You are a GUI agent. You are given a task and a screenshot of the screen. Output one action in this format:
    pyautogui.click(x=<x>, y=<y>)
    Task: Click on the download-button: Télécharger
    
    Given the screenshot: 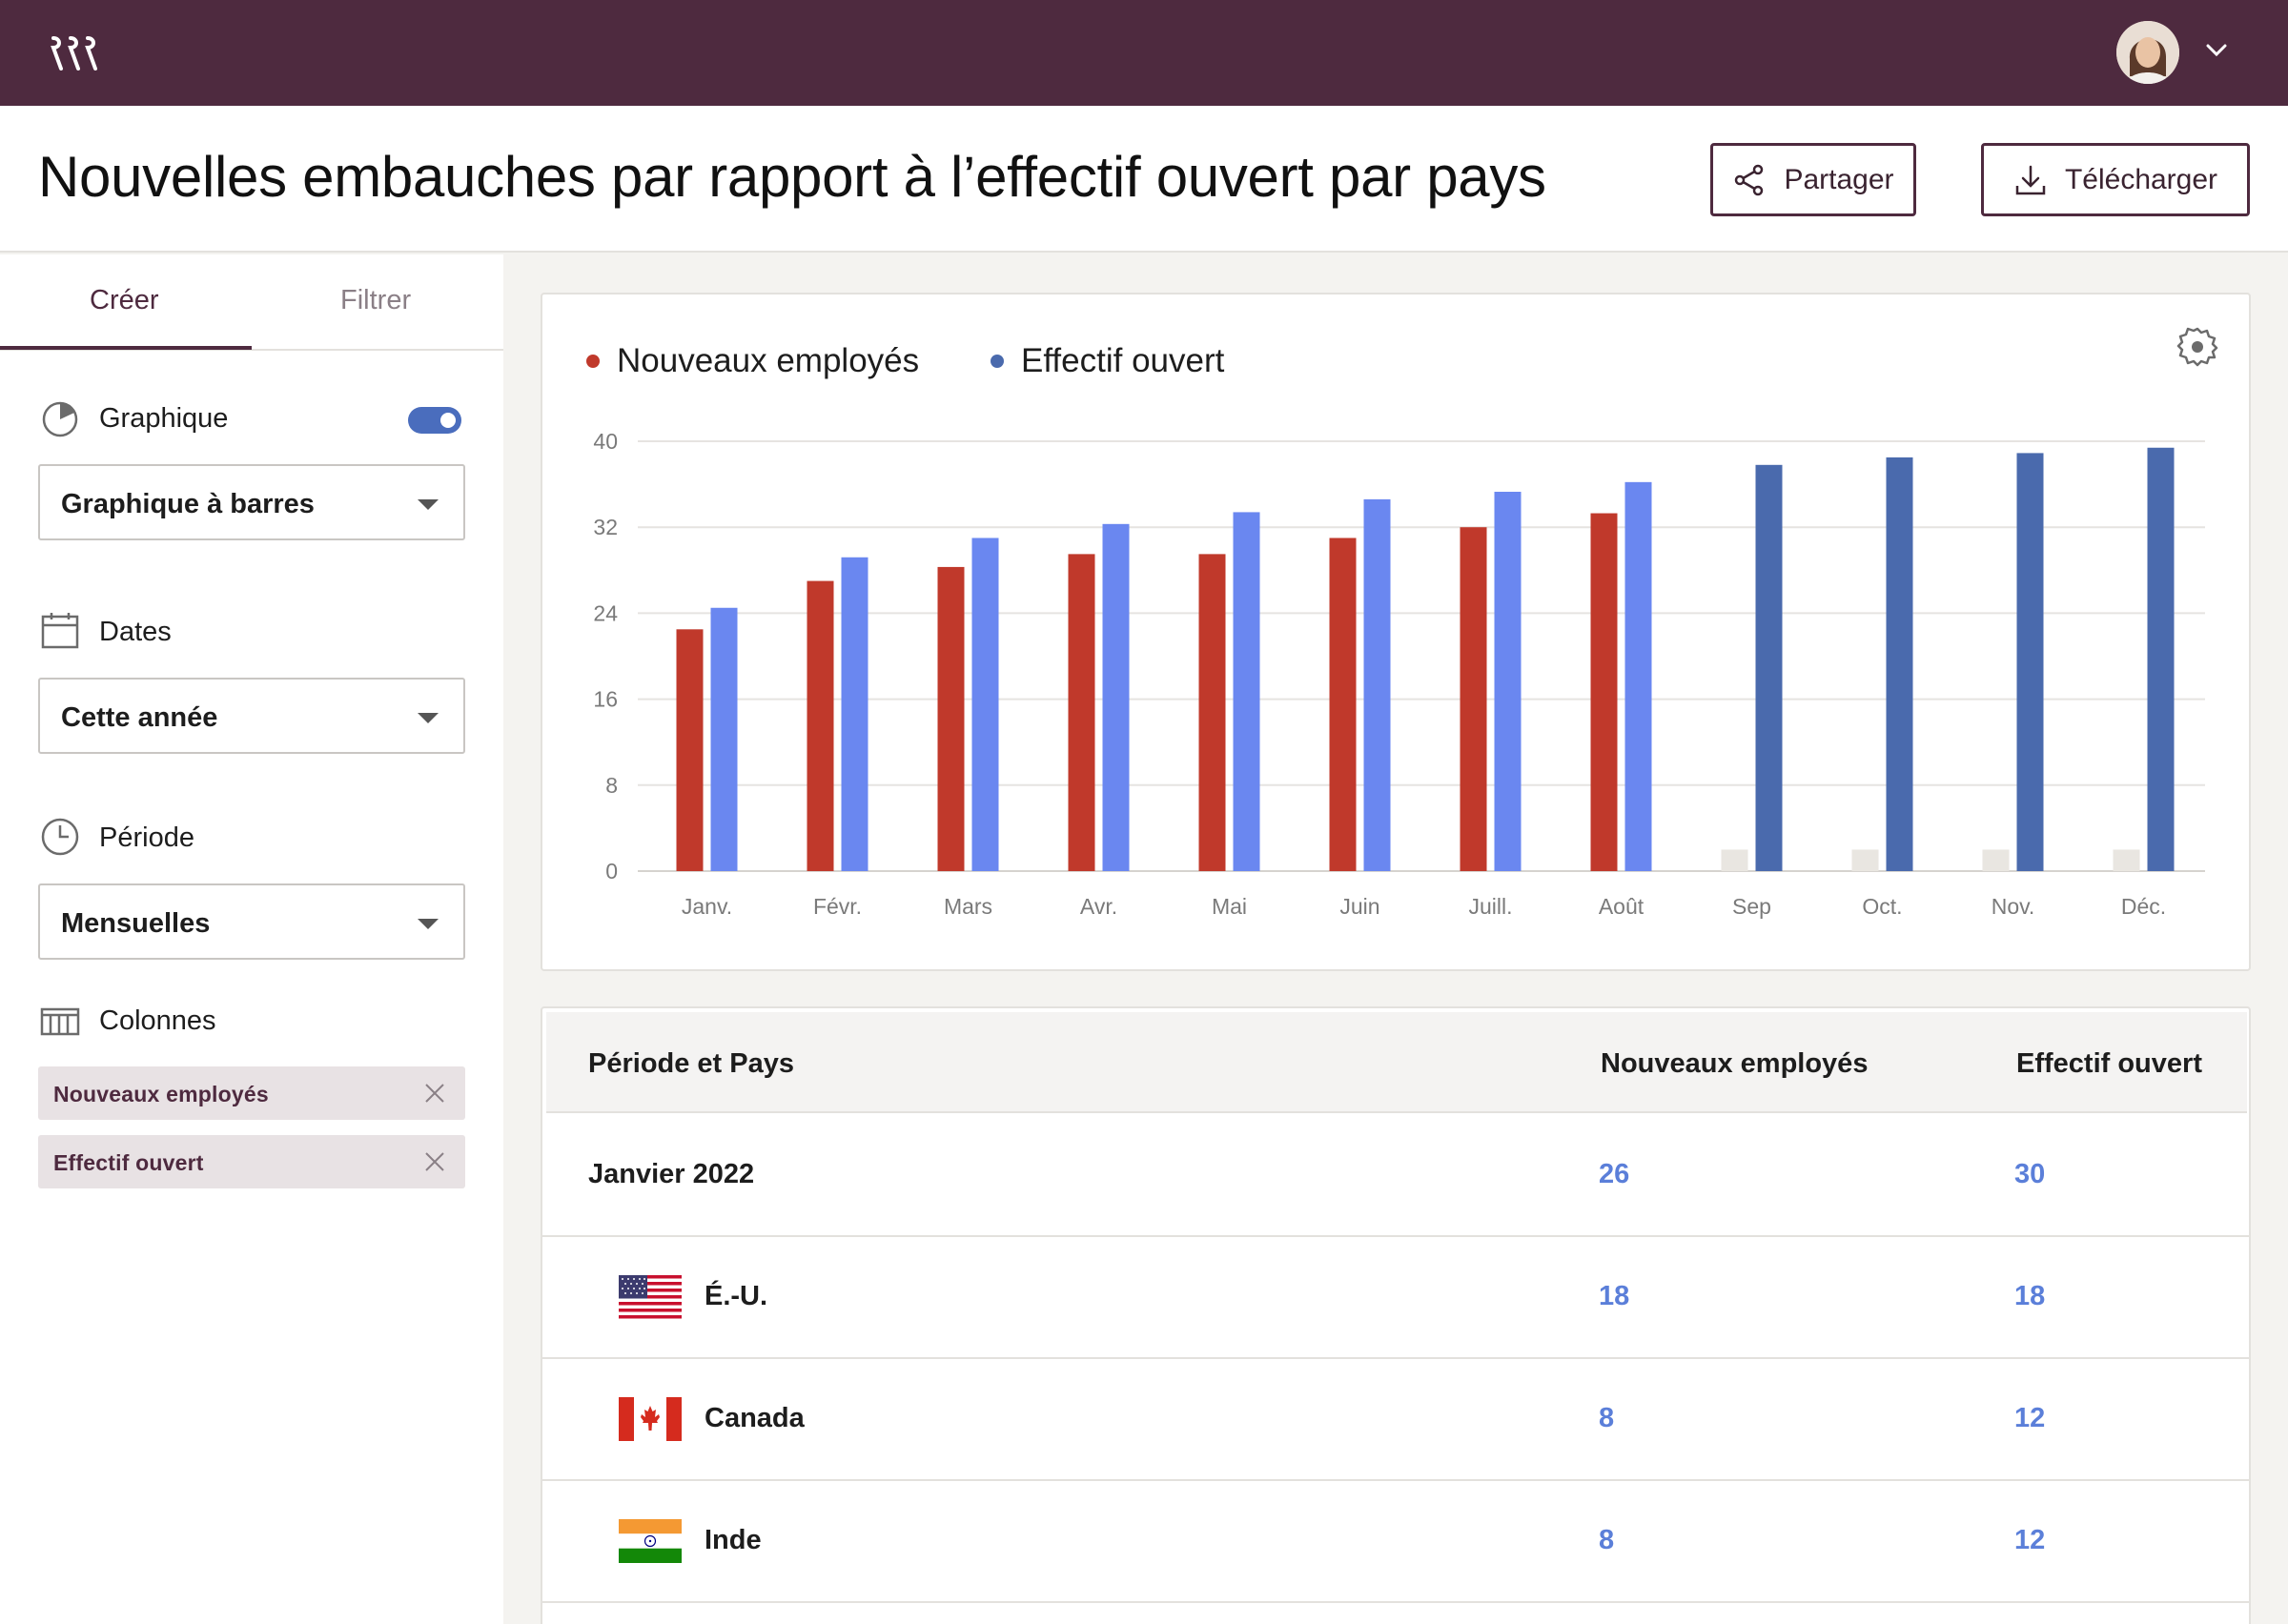 What is the action you would take?
    pyautogui.click(x=2115, y=179)
    